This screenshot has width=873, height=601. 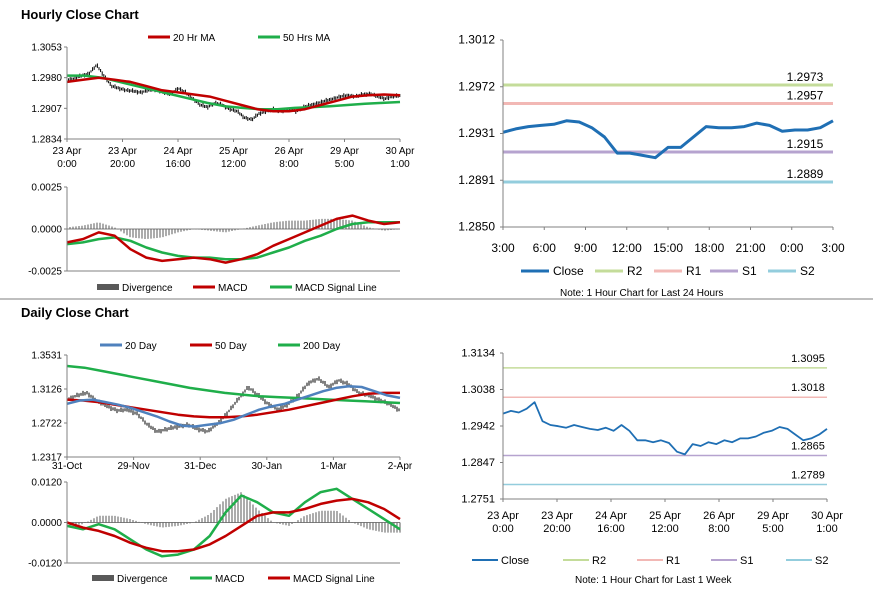 What do you see at coordinates (46, 48) in the screenshot?
I see `hourly-price-ytick-label: 1.3053` at bounding box center [46, 48].